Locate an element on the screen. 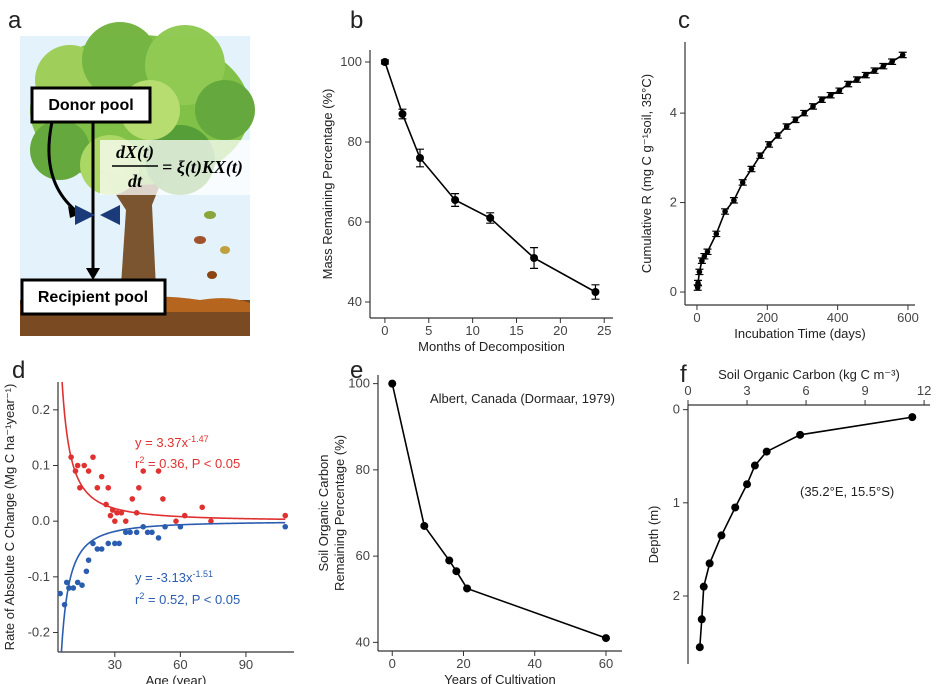 This screenshot has height=684, width=952. y-tick-label: 40 is located at coordinates (355, 301).